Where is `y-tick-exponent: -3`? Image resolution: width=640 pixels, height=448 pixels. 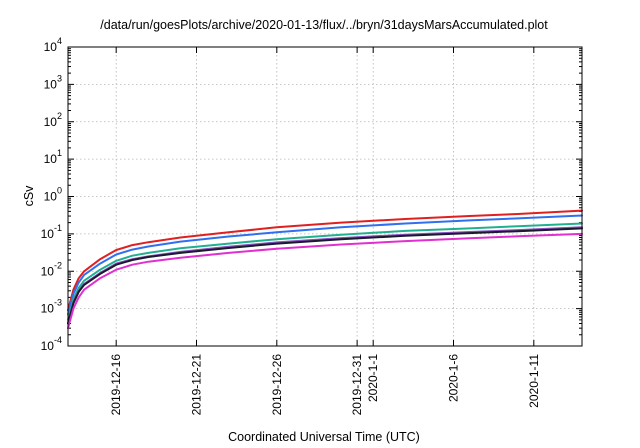
y-tick-exponent: -3 is located at coordinates (58, 303).